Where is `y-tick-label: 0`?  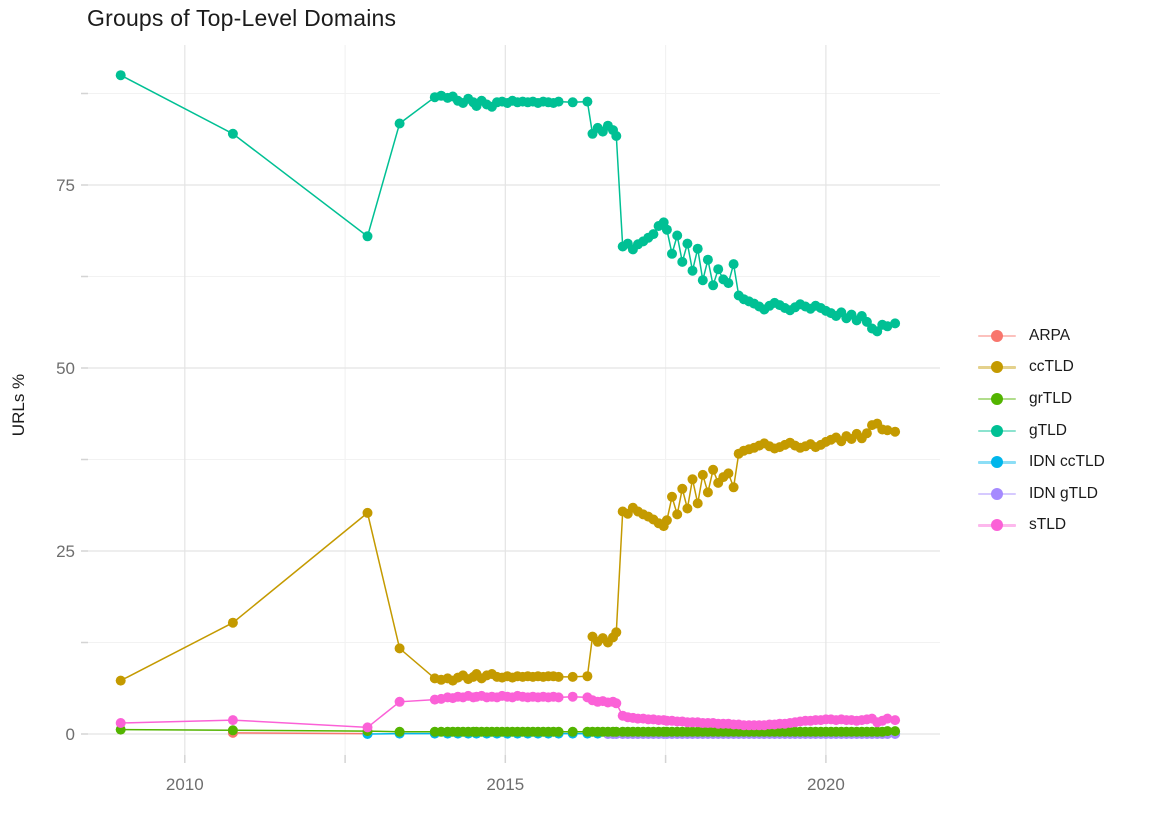
y-tick-label: 0 is located at coordinates (70, 734).